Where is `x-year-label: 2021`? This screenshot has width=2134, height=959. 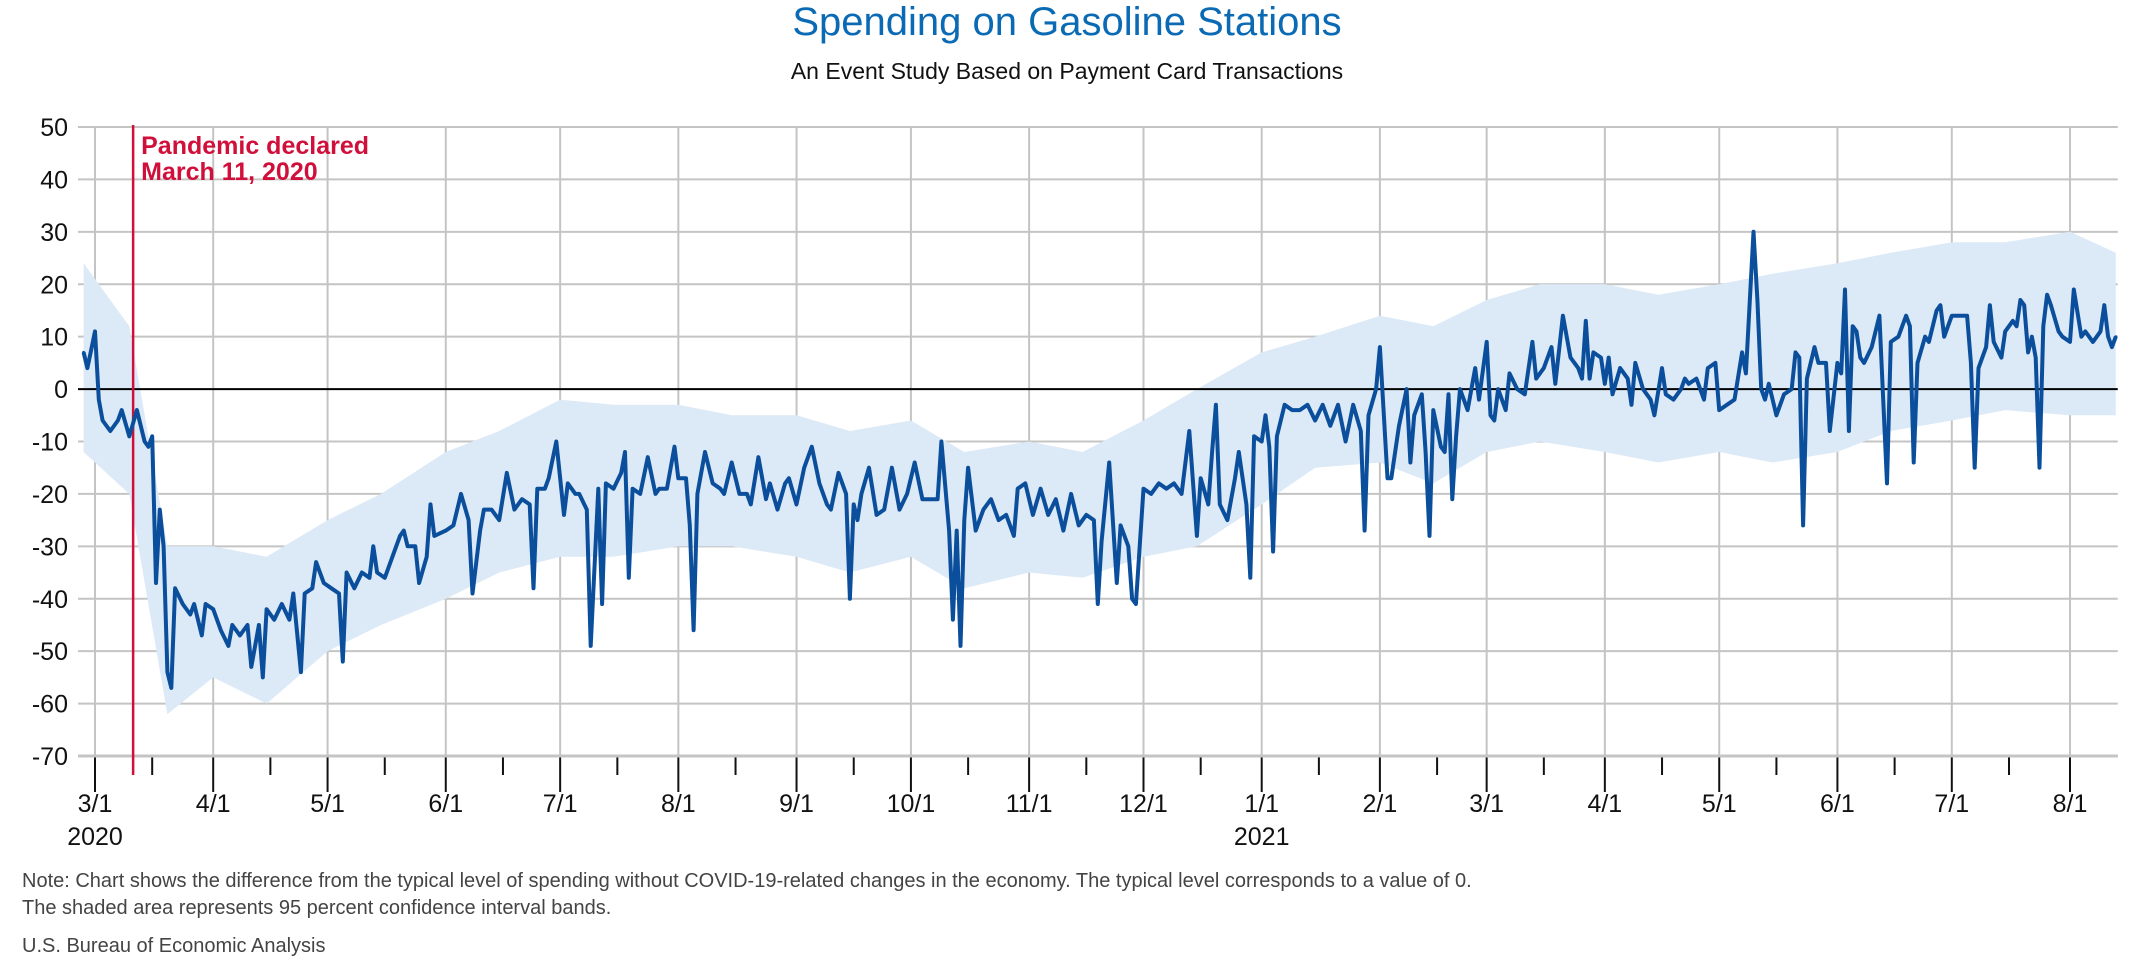 x-year-label: 2021 is located at coordinates (1262, 837).